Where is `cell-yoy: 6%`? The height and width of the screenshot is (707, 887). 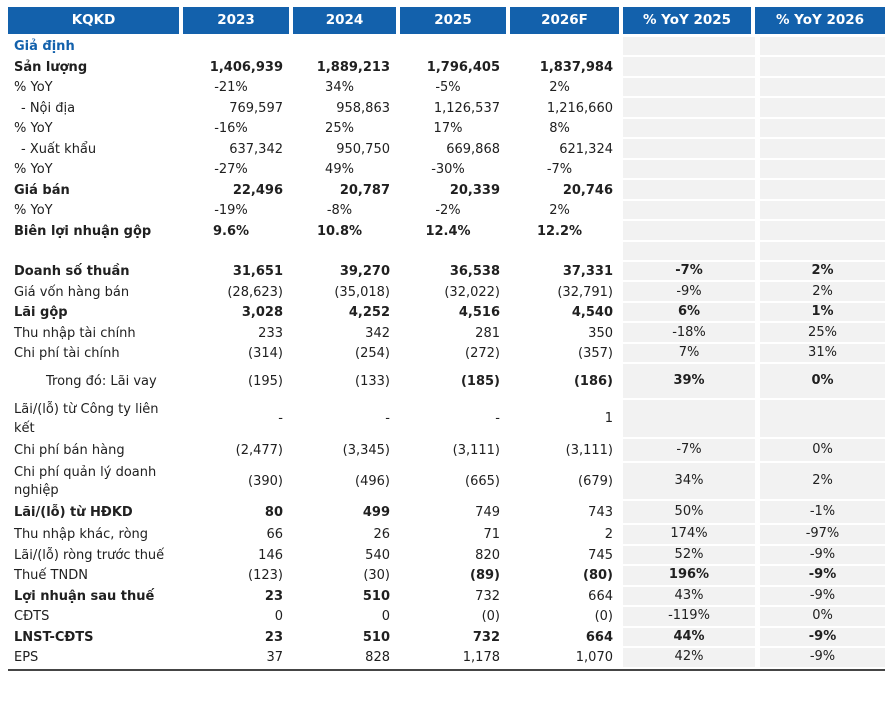
cell-yoy: 6% is located at coordinates (689, 313).